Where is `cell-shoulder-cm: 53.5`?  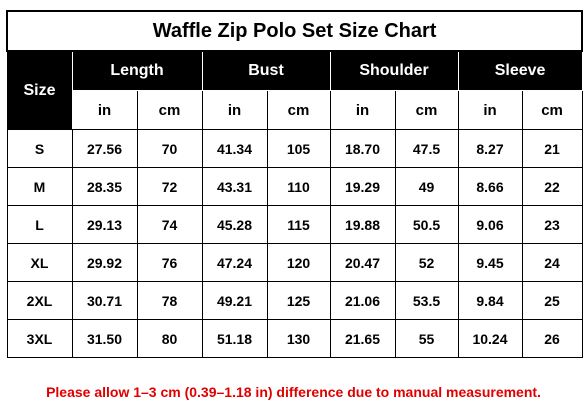 cell-shoulder-cm: 53.5 is located at coordinates (426, 300).